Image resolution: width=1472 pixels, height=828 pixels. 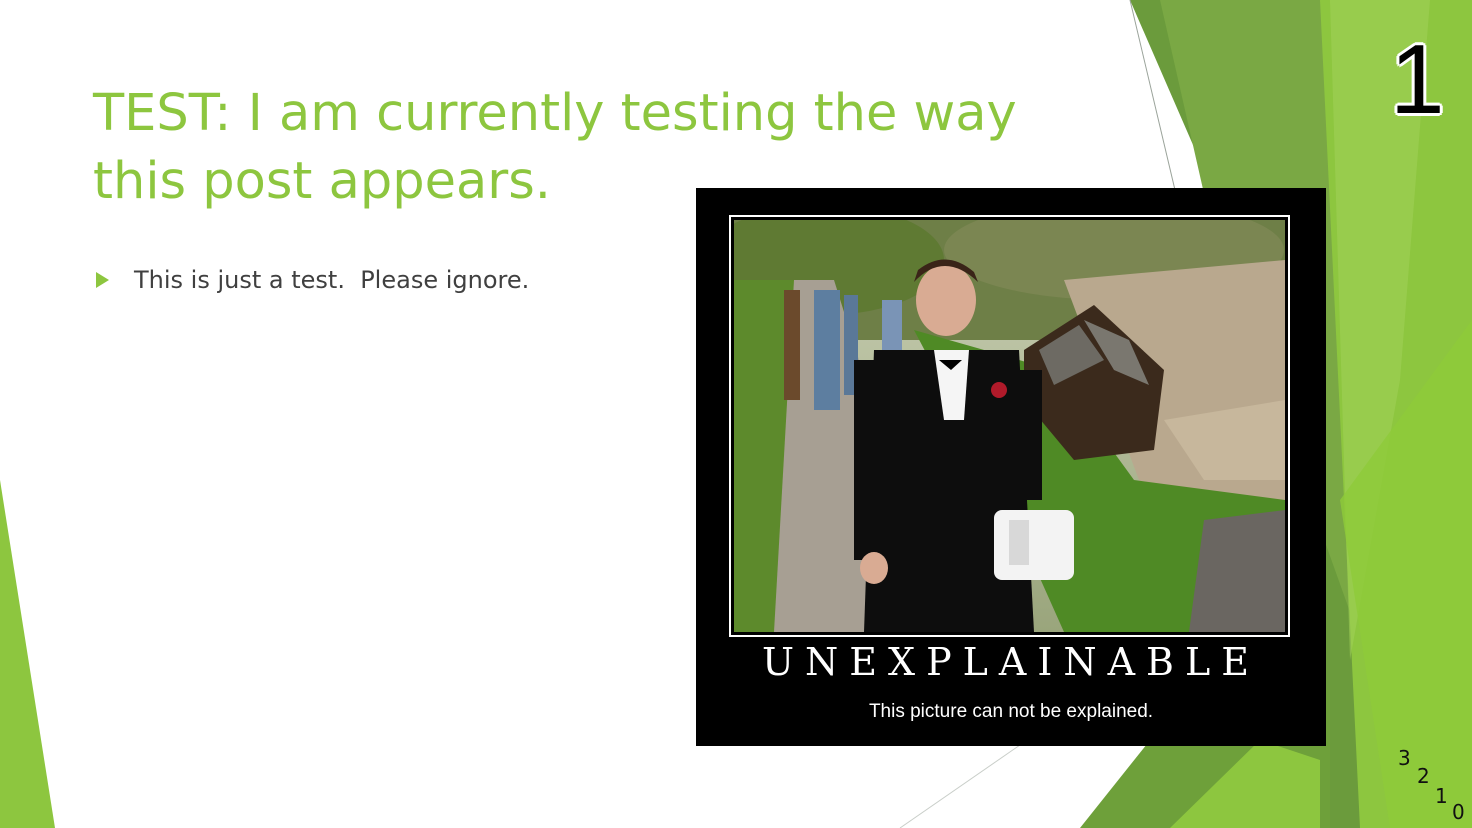 What do you see at coordinates (1011, 662) in the screenshot?
I see `poster-heading: UNEXPLAINABLE` at bounding box center [1011, 662].